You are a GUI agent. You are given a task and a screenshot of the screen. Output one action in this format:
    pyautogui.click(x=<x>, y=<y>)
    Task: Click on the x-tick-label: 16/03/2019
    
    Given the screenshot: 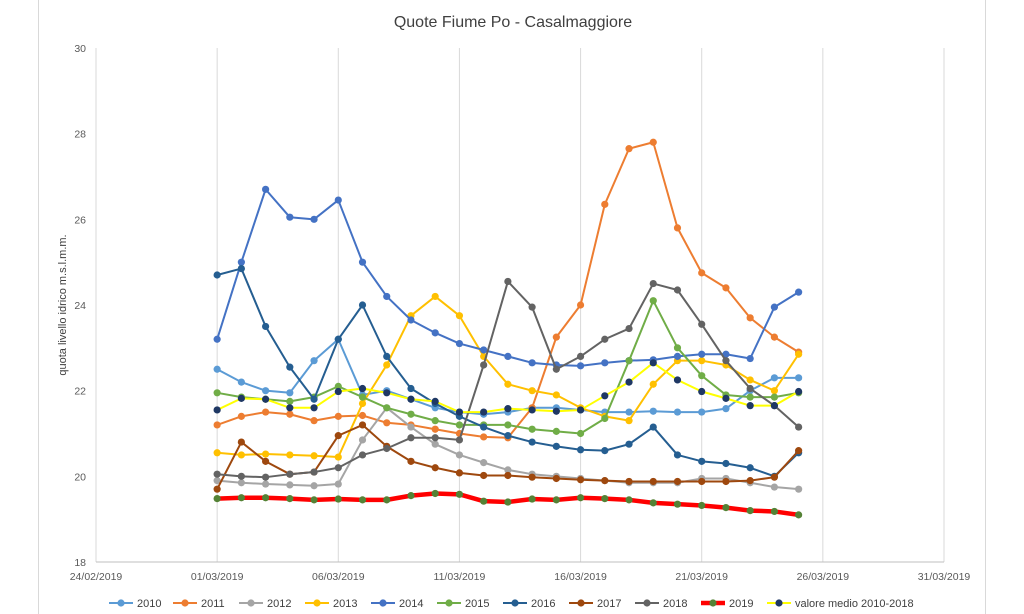 What is the action you would take?
    pyautogui.click(x=580, y=577)
    